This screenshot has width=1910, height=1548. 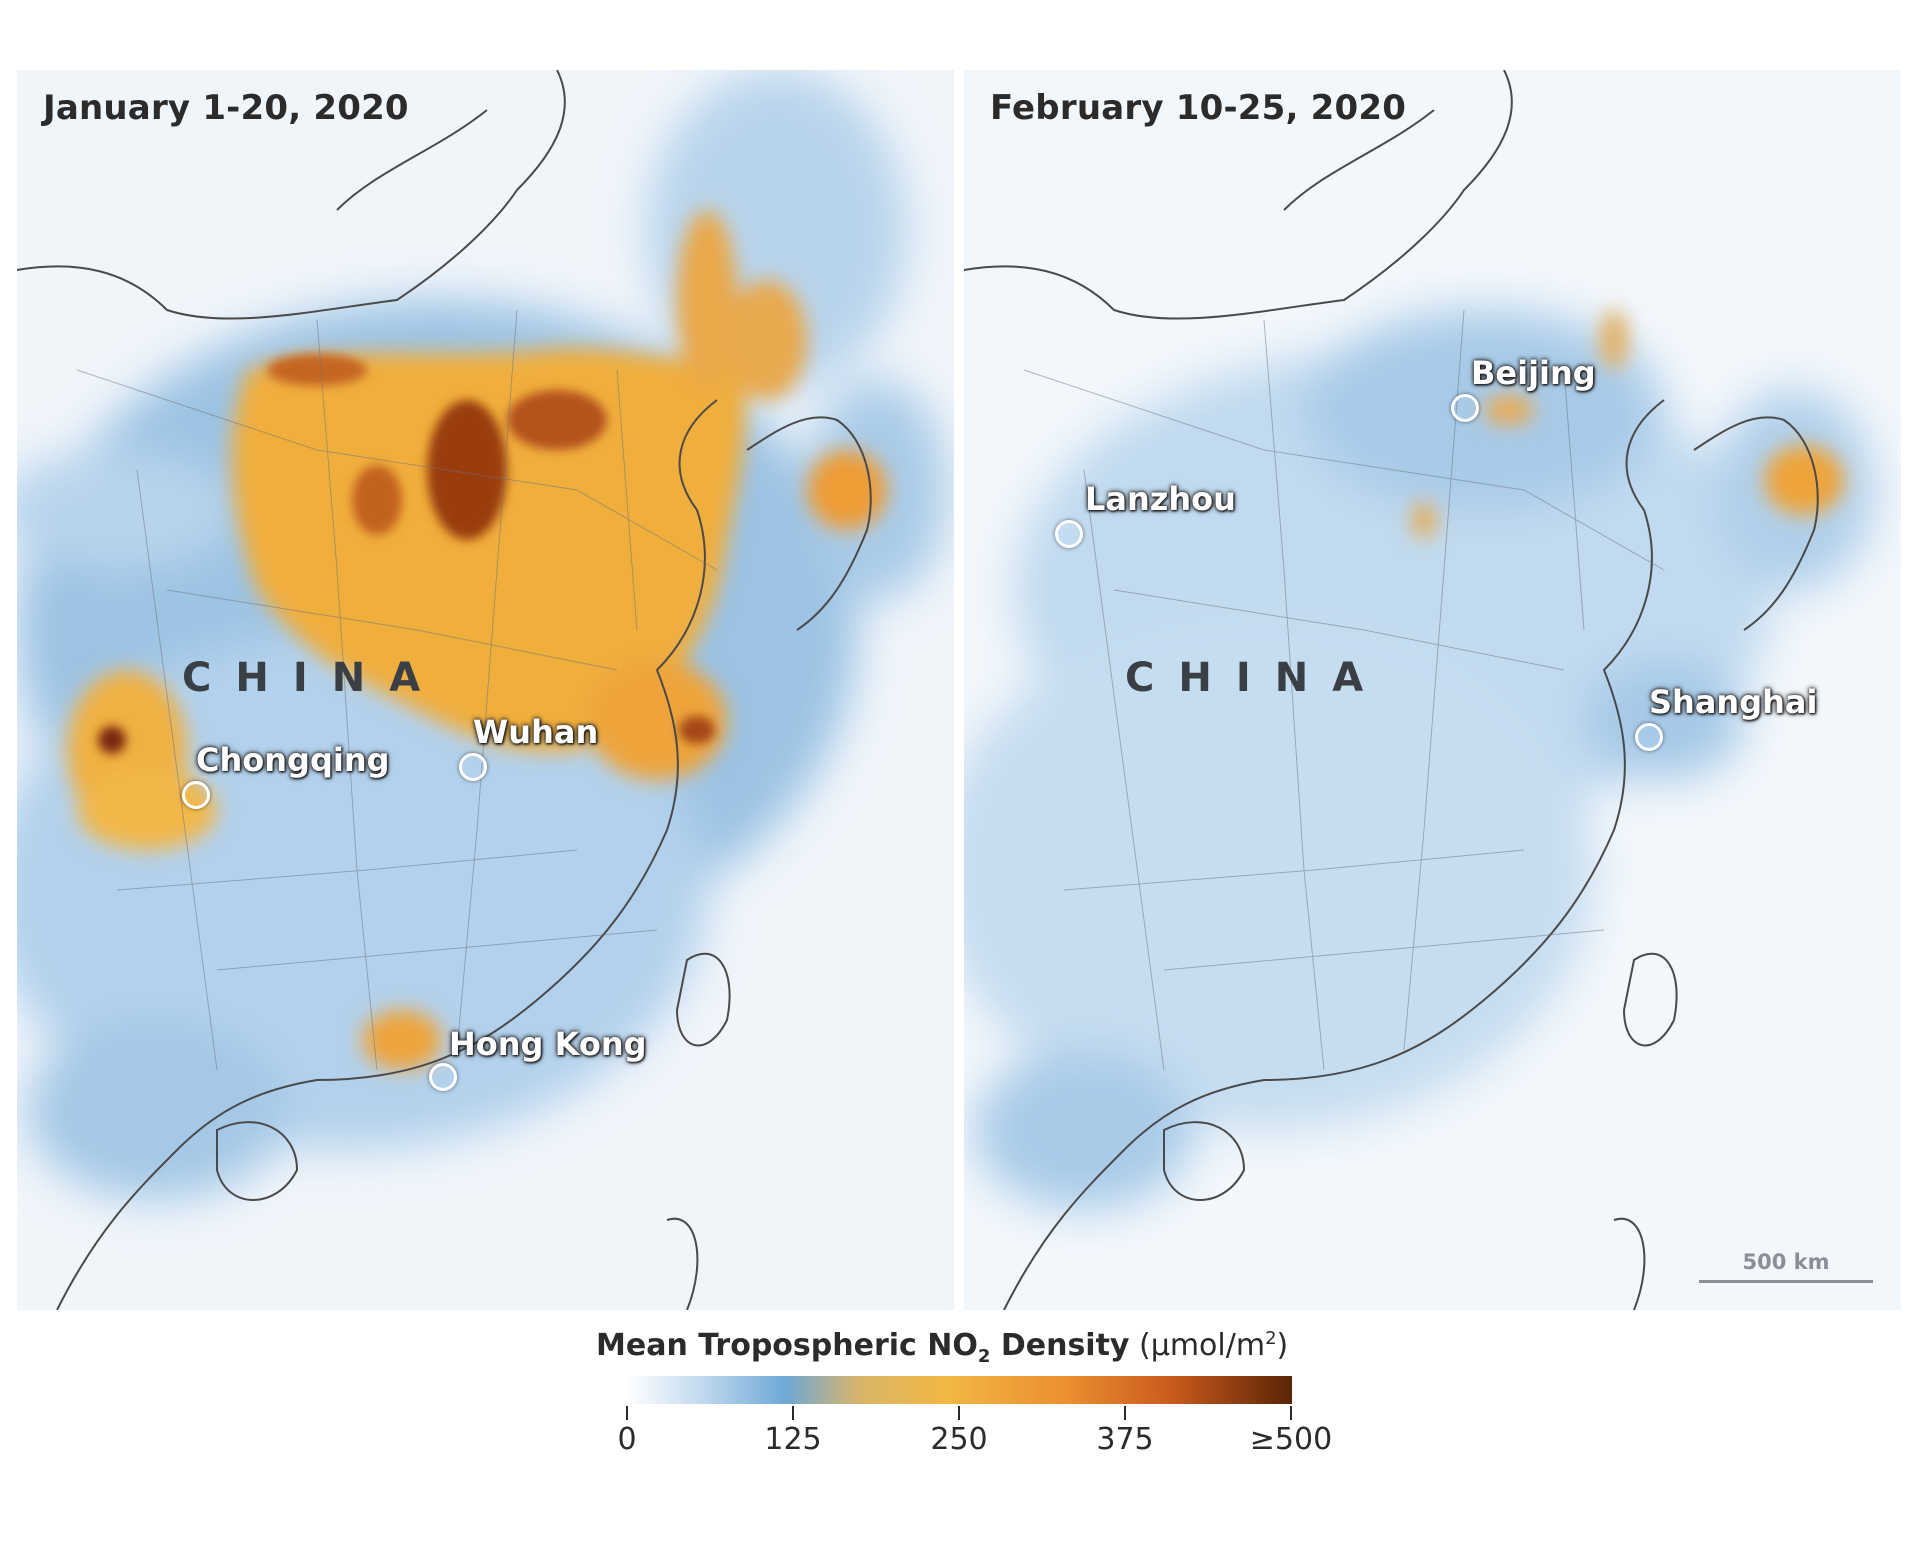 I want to click on city-label-wuhan: Wuhan, so click(x=536, y=732).